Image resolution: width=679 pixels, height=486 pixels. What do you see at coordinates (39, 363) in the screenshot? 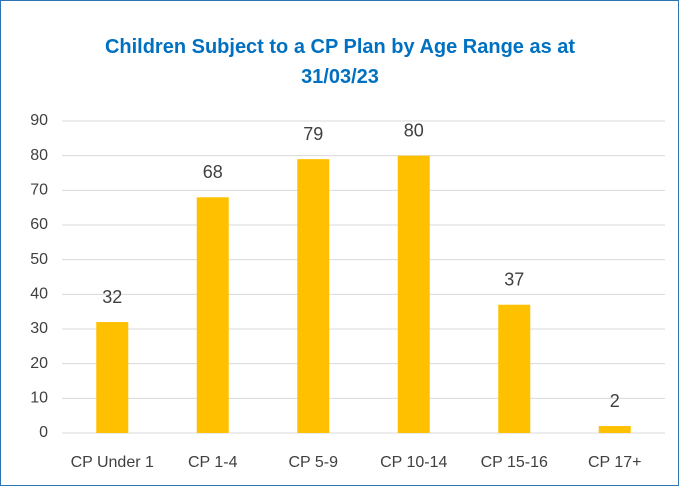
I see `y-tick-label: 20` at bounding box center [39, 363].